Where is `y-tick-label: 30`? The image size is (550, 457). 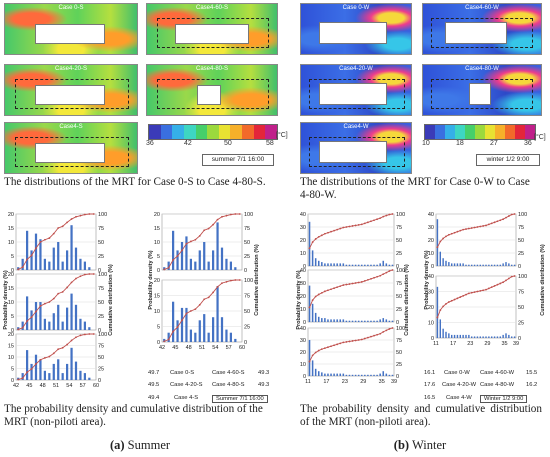
y-tick-label: 30 is located at coordinates (431, 228).